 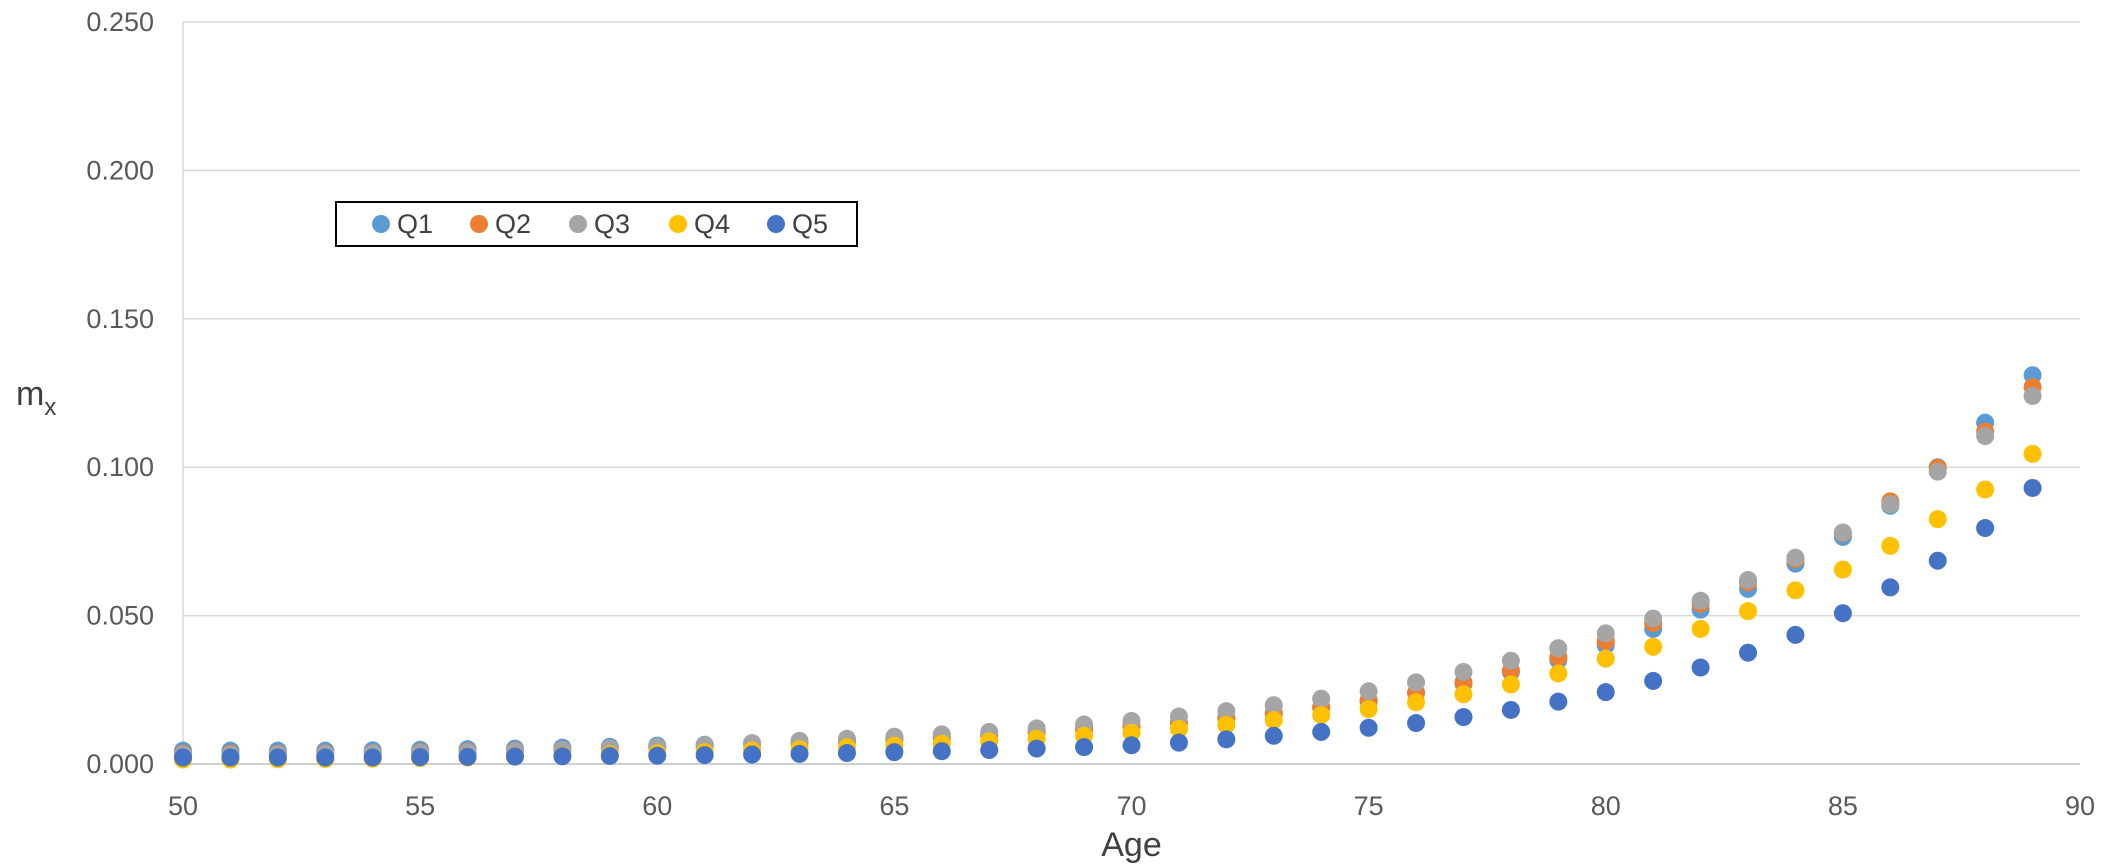 I want to click on x-tick-label: 70, so click(x=1131, y=806).